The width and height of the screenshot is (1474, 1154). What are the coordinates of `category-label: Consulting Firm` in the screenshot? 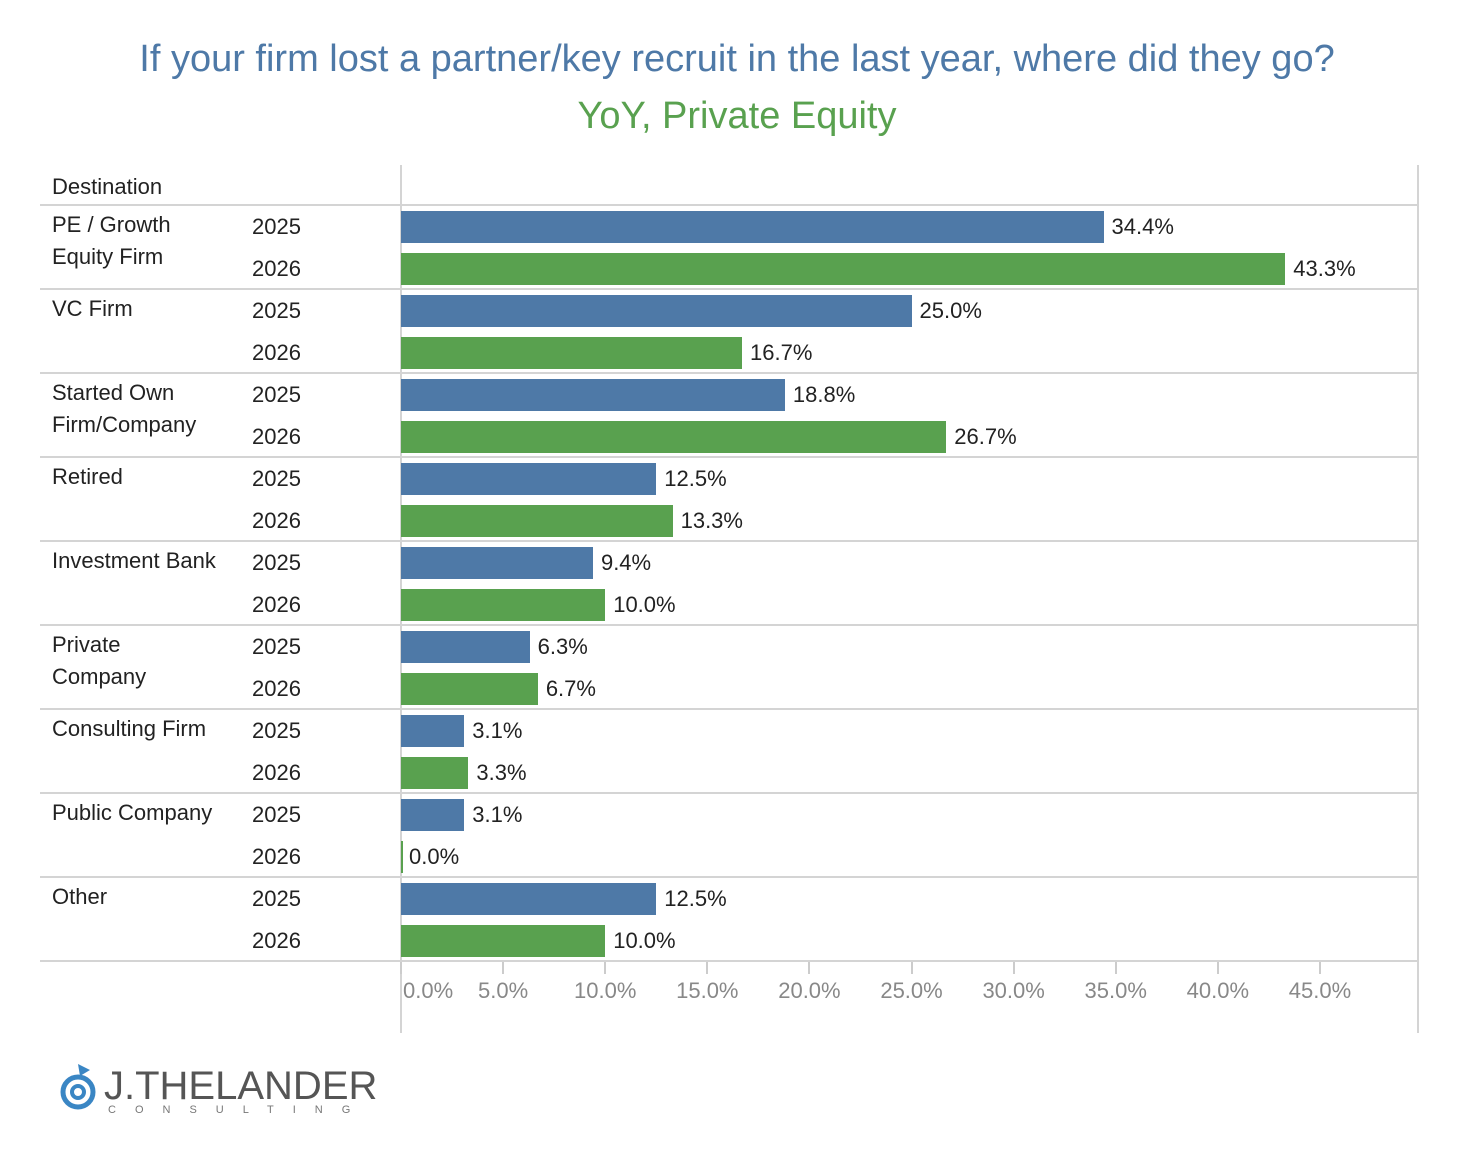 It's located at (129, 728).